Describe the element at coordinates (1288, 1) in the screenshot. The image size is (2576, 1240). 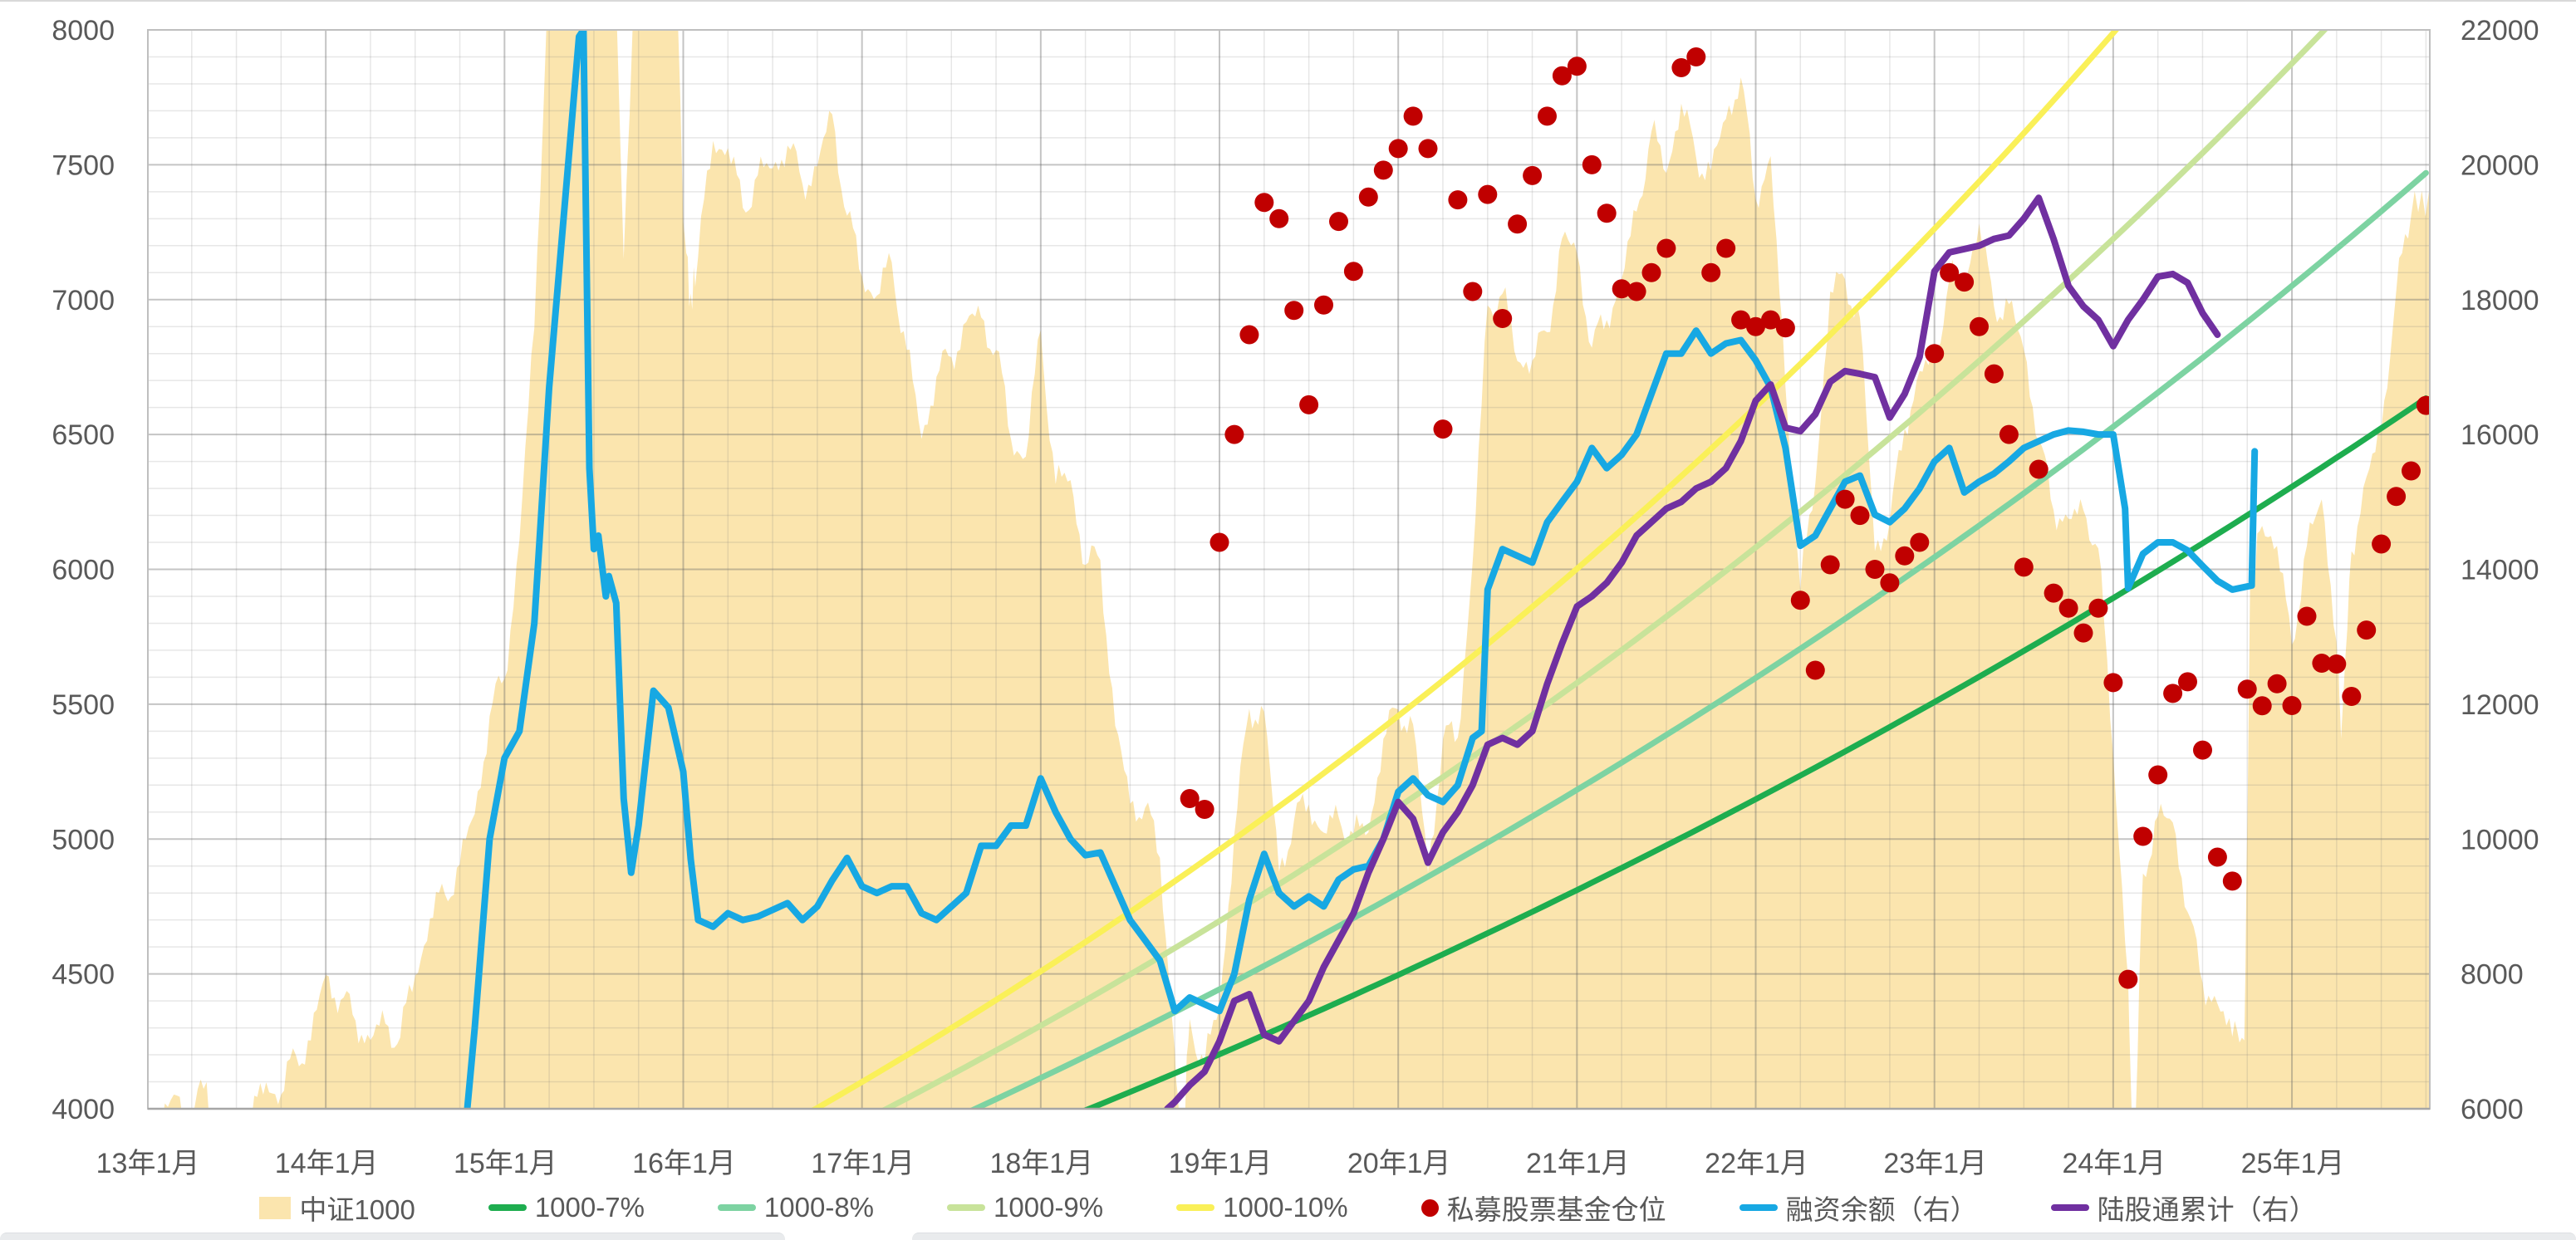
I see `window-top-border` at that location.